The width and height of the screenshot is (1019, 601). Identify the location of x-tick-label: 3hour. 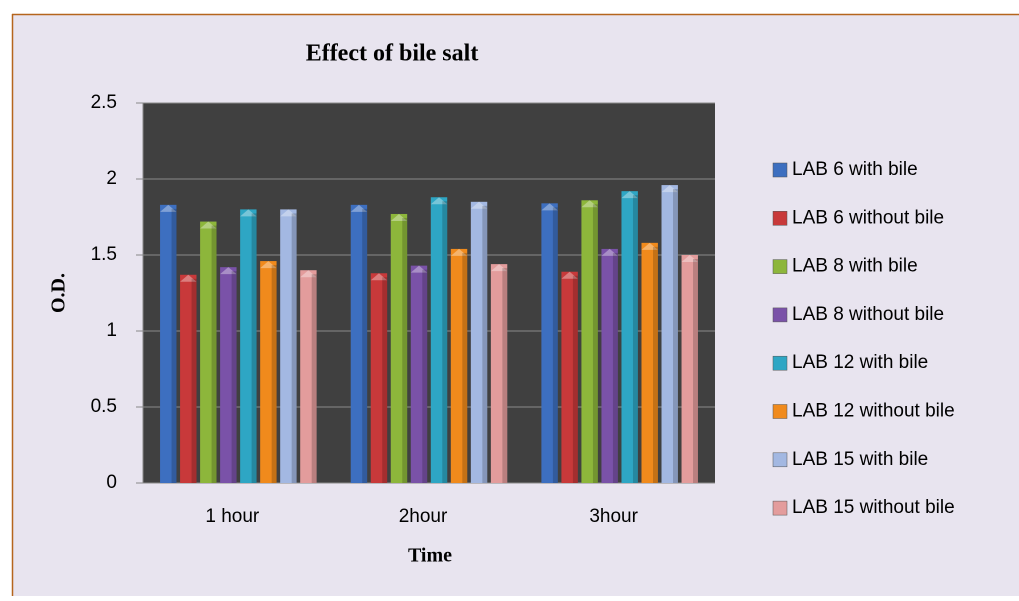
(613, 516).